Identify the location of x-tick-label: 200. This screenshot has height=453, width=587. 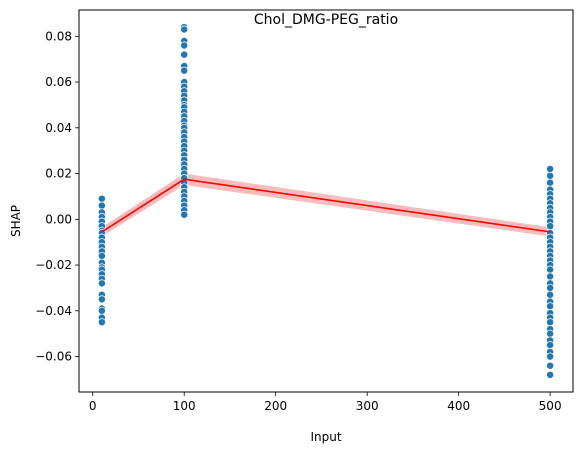
(275, 406).